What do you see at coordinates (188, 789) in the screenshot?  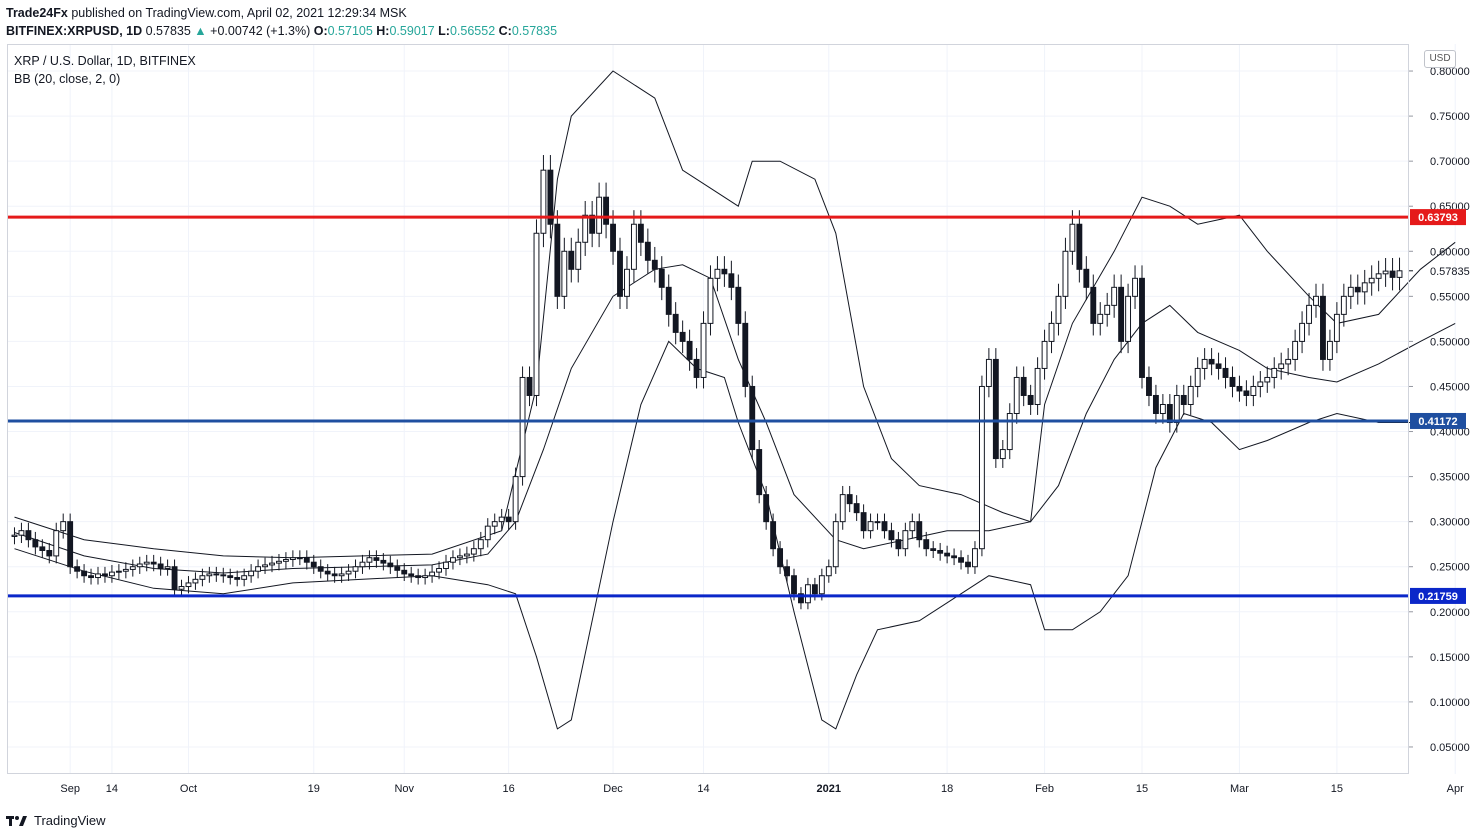 I see `x-tick-label: Oct` at bounding box center [188, 789].